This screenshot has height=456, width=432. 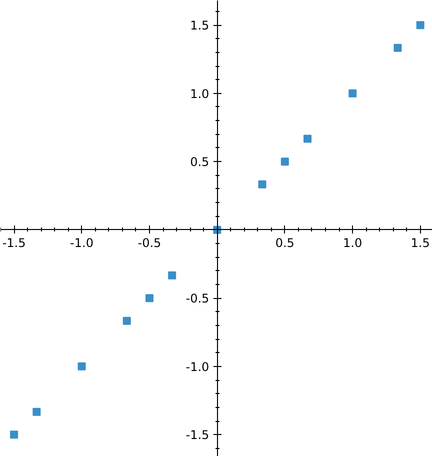 I want to click on y-tick-label: 1.5, so click(x=200, y=25).